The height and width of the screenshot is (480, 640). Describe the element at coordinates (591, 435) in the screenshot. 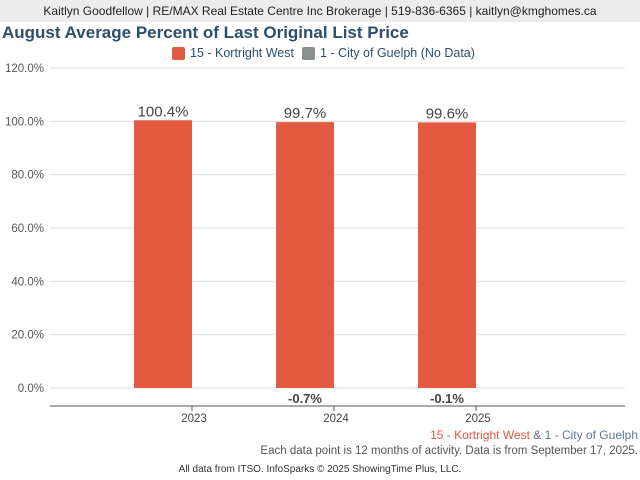

I see `footer-series-secondary: 1 - City of Guelph` at that location.